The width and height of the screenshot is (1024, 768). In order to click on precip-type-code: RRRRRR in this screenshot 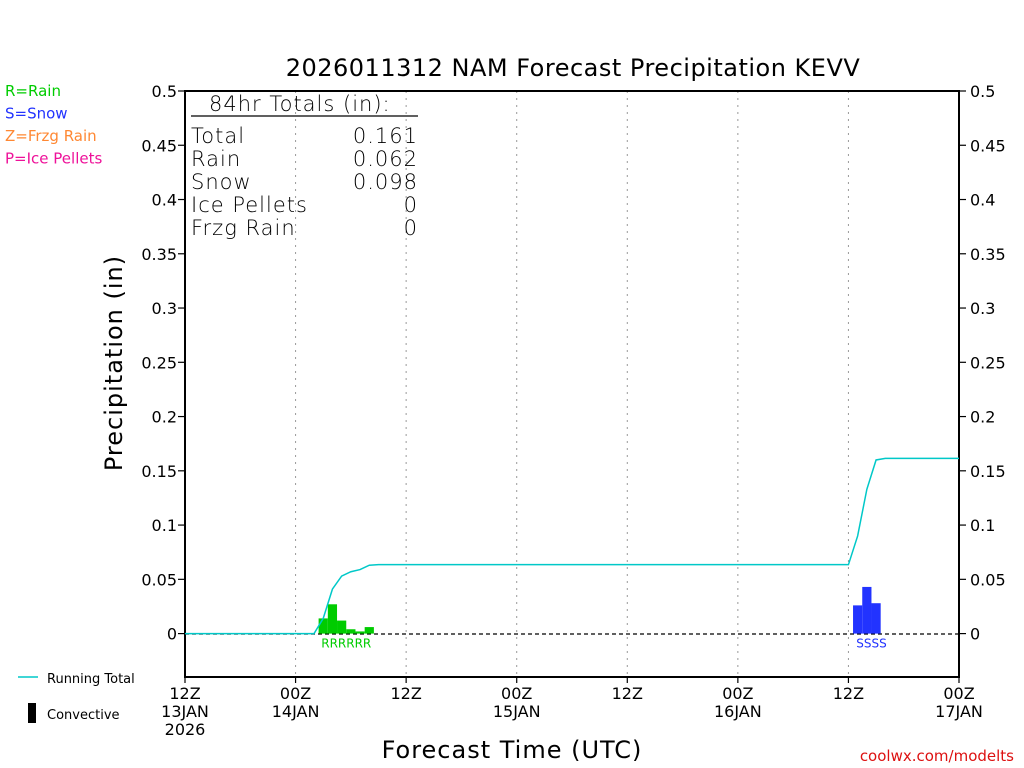, I will do `click(346, 644)`.